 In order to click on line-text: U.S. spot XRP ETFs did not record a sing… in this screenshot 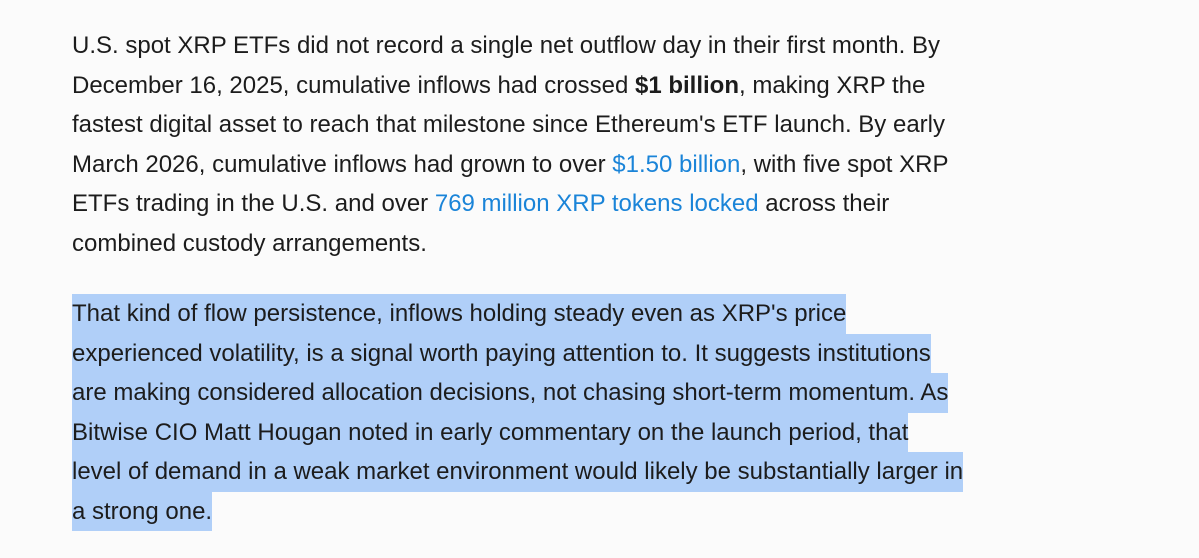, I will do `click(506, 46)`.